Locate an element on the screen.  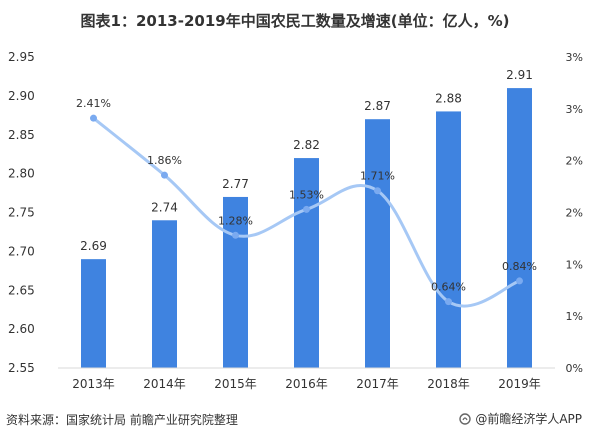
bar-value-label: 2.82 is located at coordinates (306, 145).